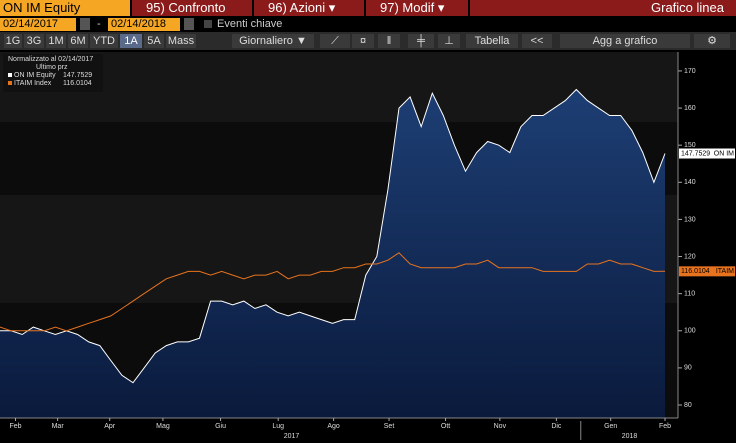 The image size is (736, 443). Describe the element at coordinates (58, 426) in the screenshot. I see `x-tick-label: Mar` at that location.